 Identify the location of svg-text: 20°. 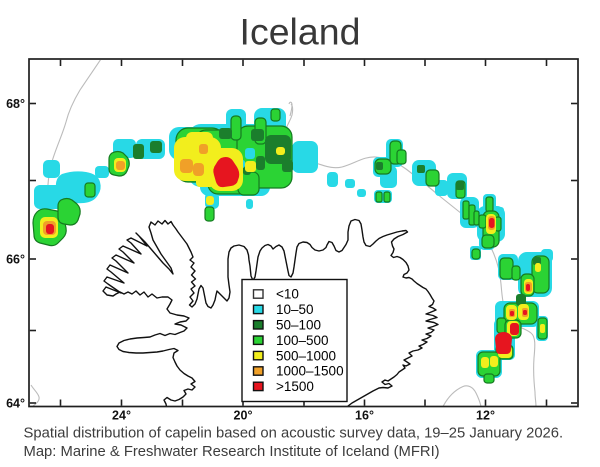
(243, 416).